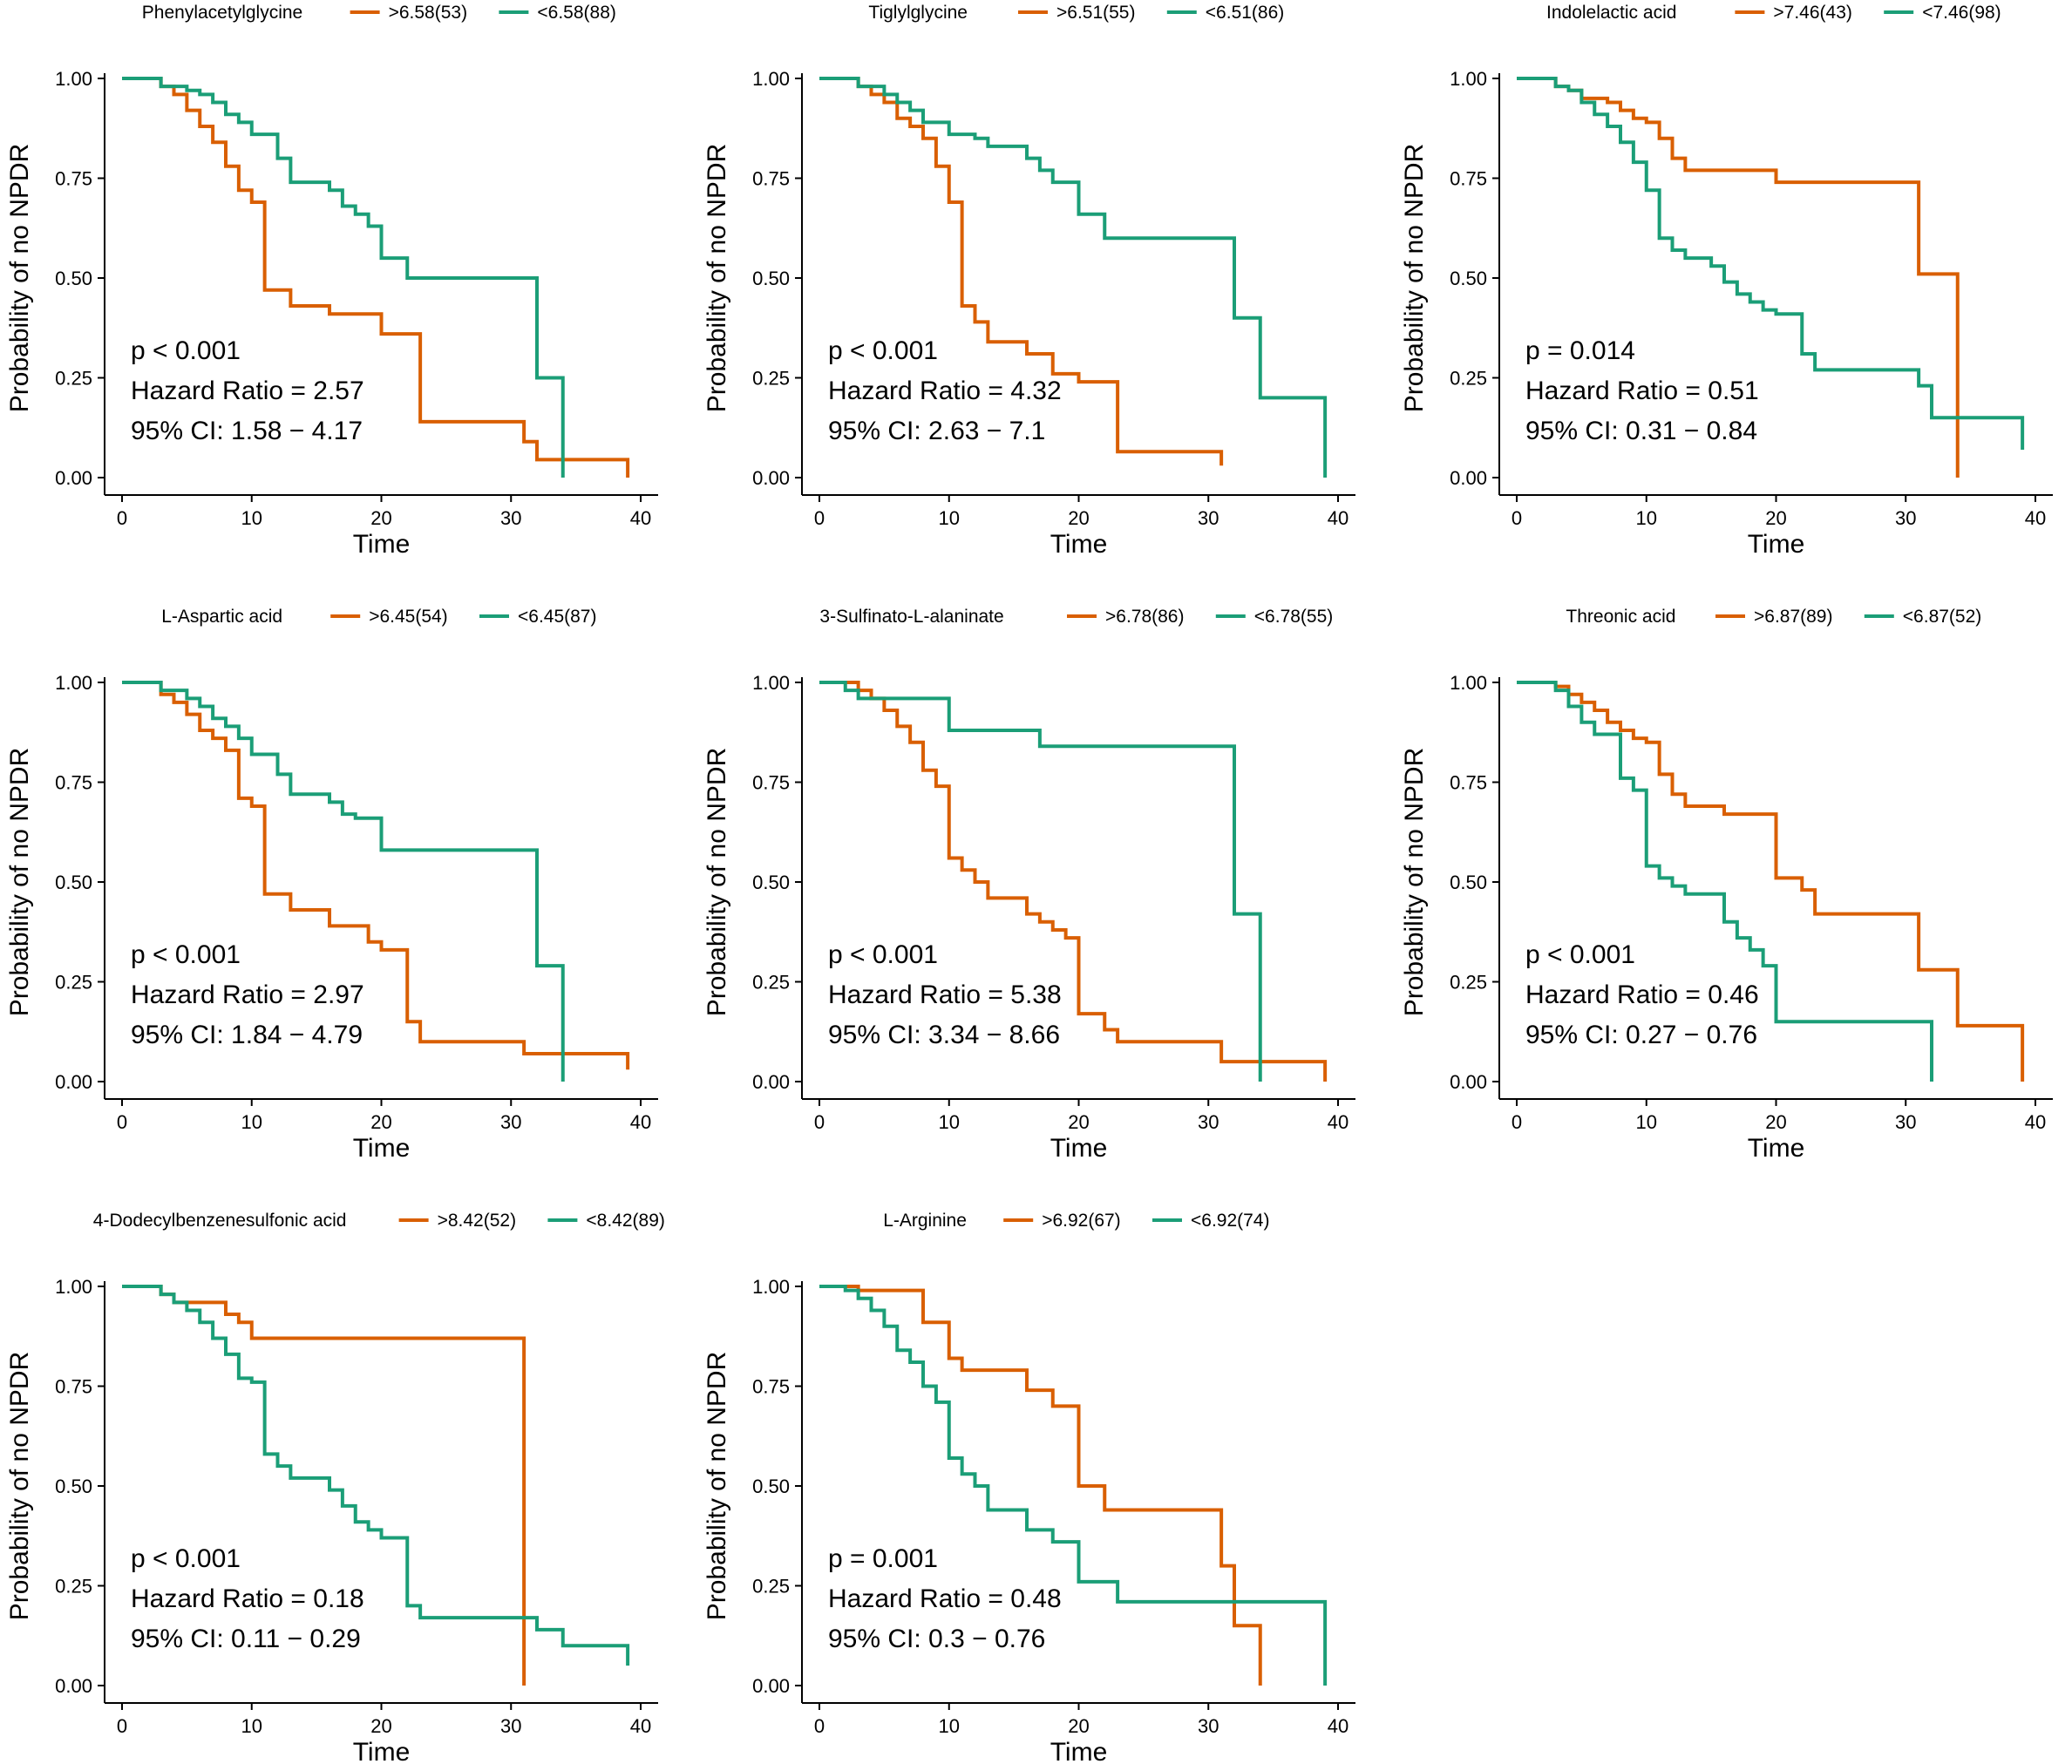 This screenshot has width=2072, height=1764. I want to click on legend-title: 3-Sulfinato-L-alaninate, so click(911, 617).